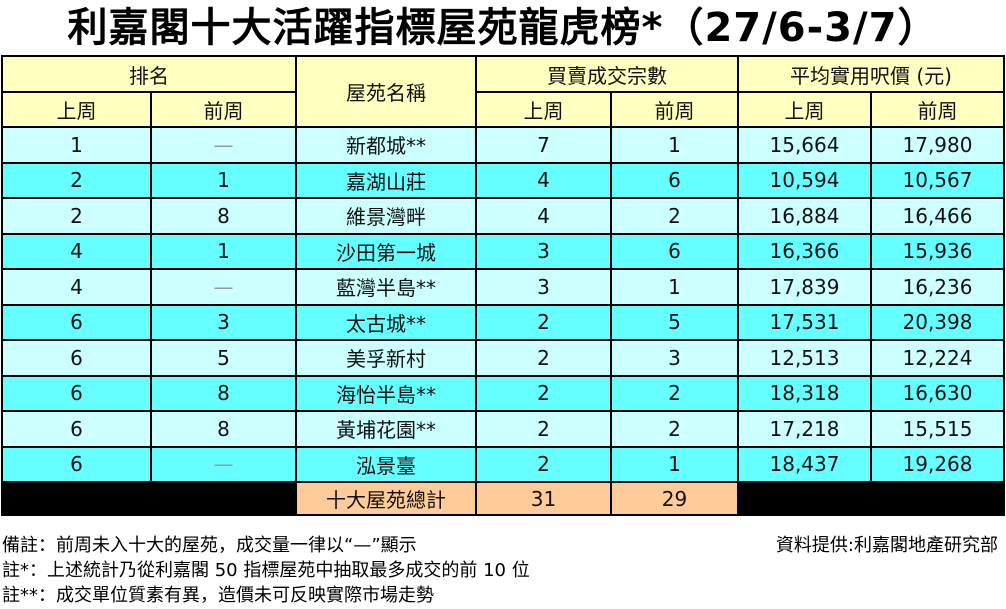 The height and width of the screenshot is (609, 1006). I want to click on cell-price-prev: 10,567, so click(937, 180).